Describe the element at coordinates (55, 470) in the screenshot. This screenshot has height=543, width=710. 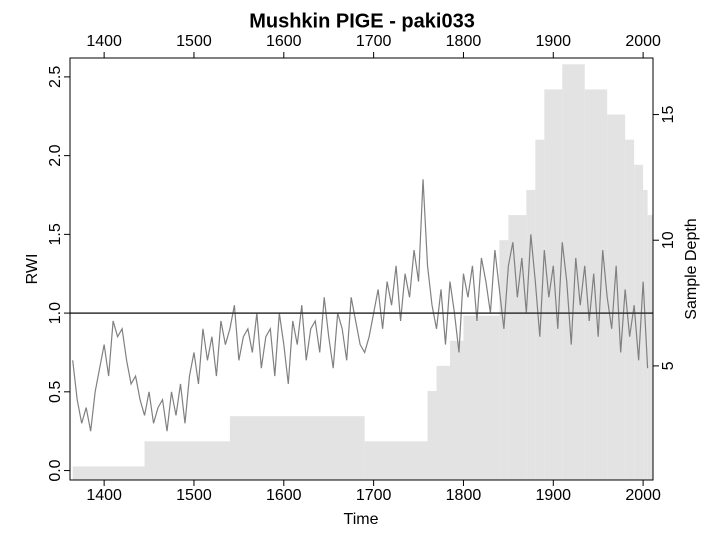
I see `y-tick-label: 0.0` at that location.